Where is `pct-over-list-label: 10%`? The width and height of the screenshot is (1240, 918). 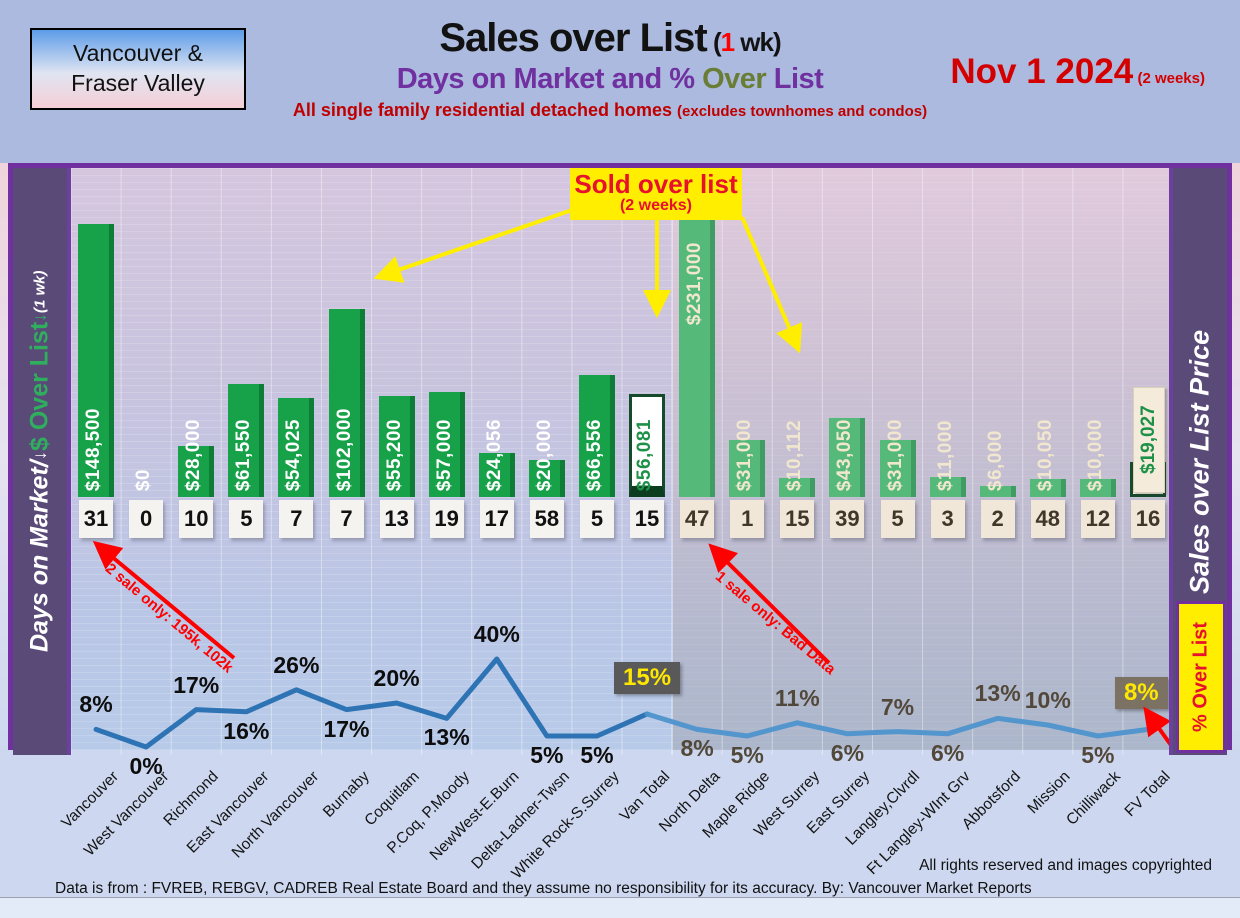 pct-over-list-label: 10% is located at coordinates (1047, 700).